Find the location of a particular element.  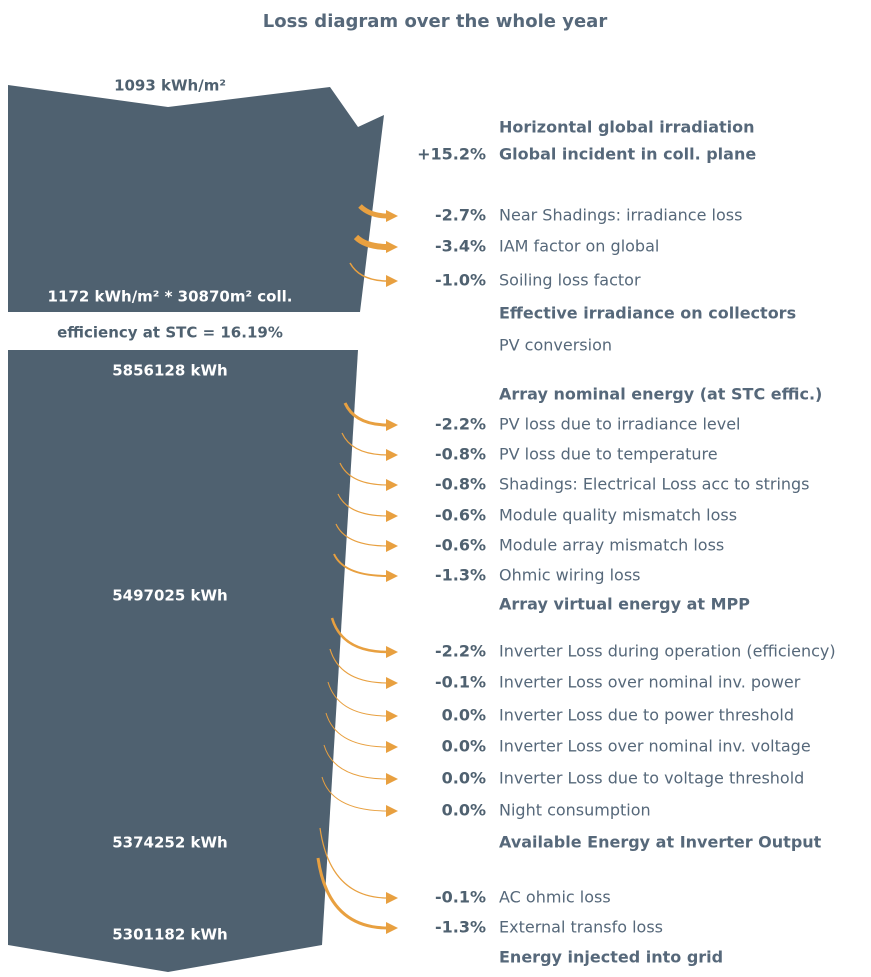

row-label: Inverter Loss over nominal inv. power is located at coordinates (650, 682).